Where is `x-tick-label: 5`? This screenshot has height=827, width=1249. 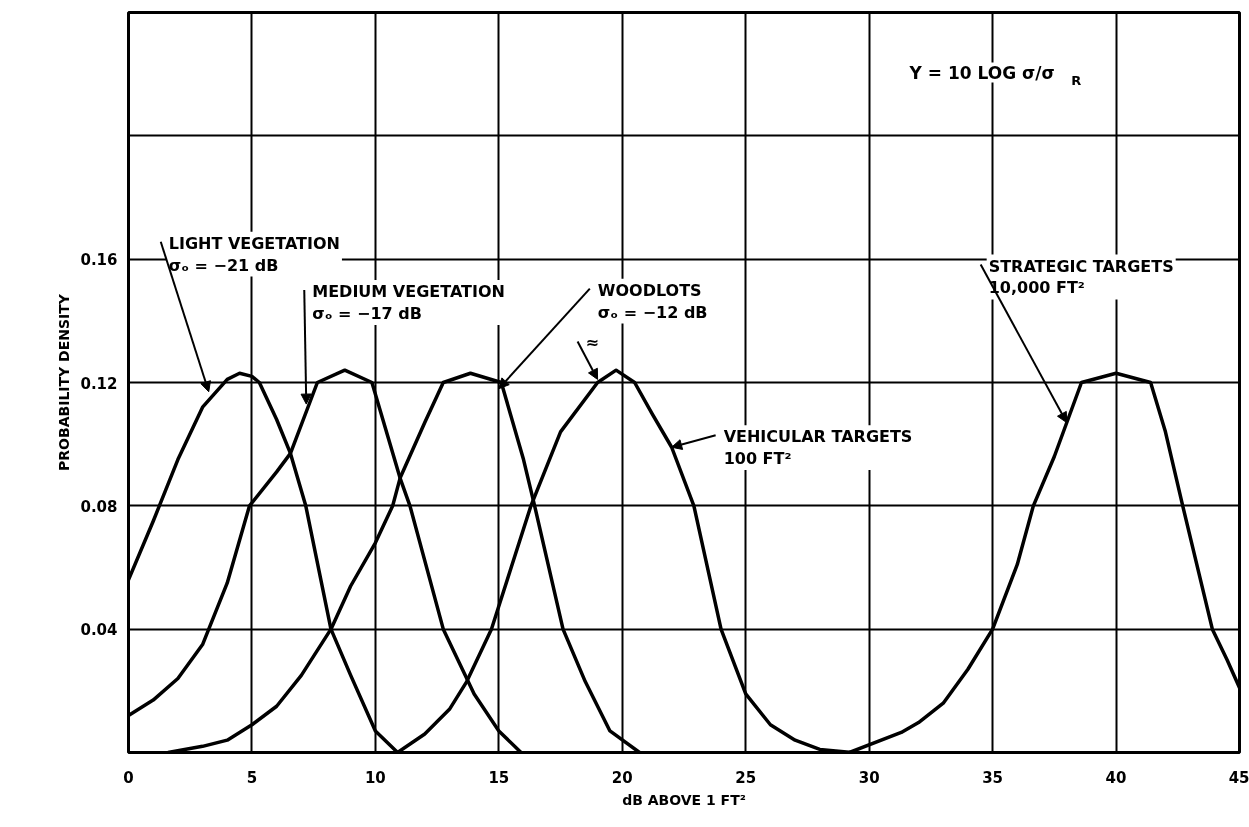
x-tick-label: 5 is located at coordinates (252, 777).